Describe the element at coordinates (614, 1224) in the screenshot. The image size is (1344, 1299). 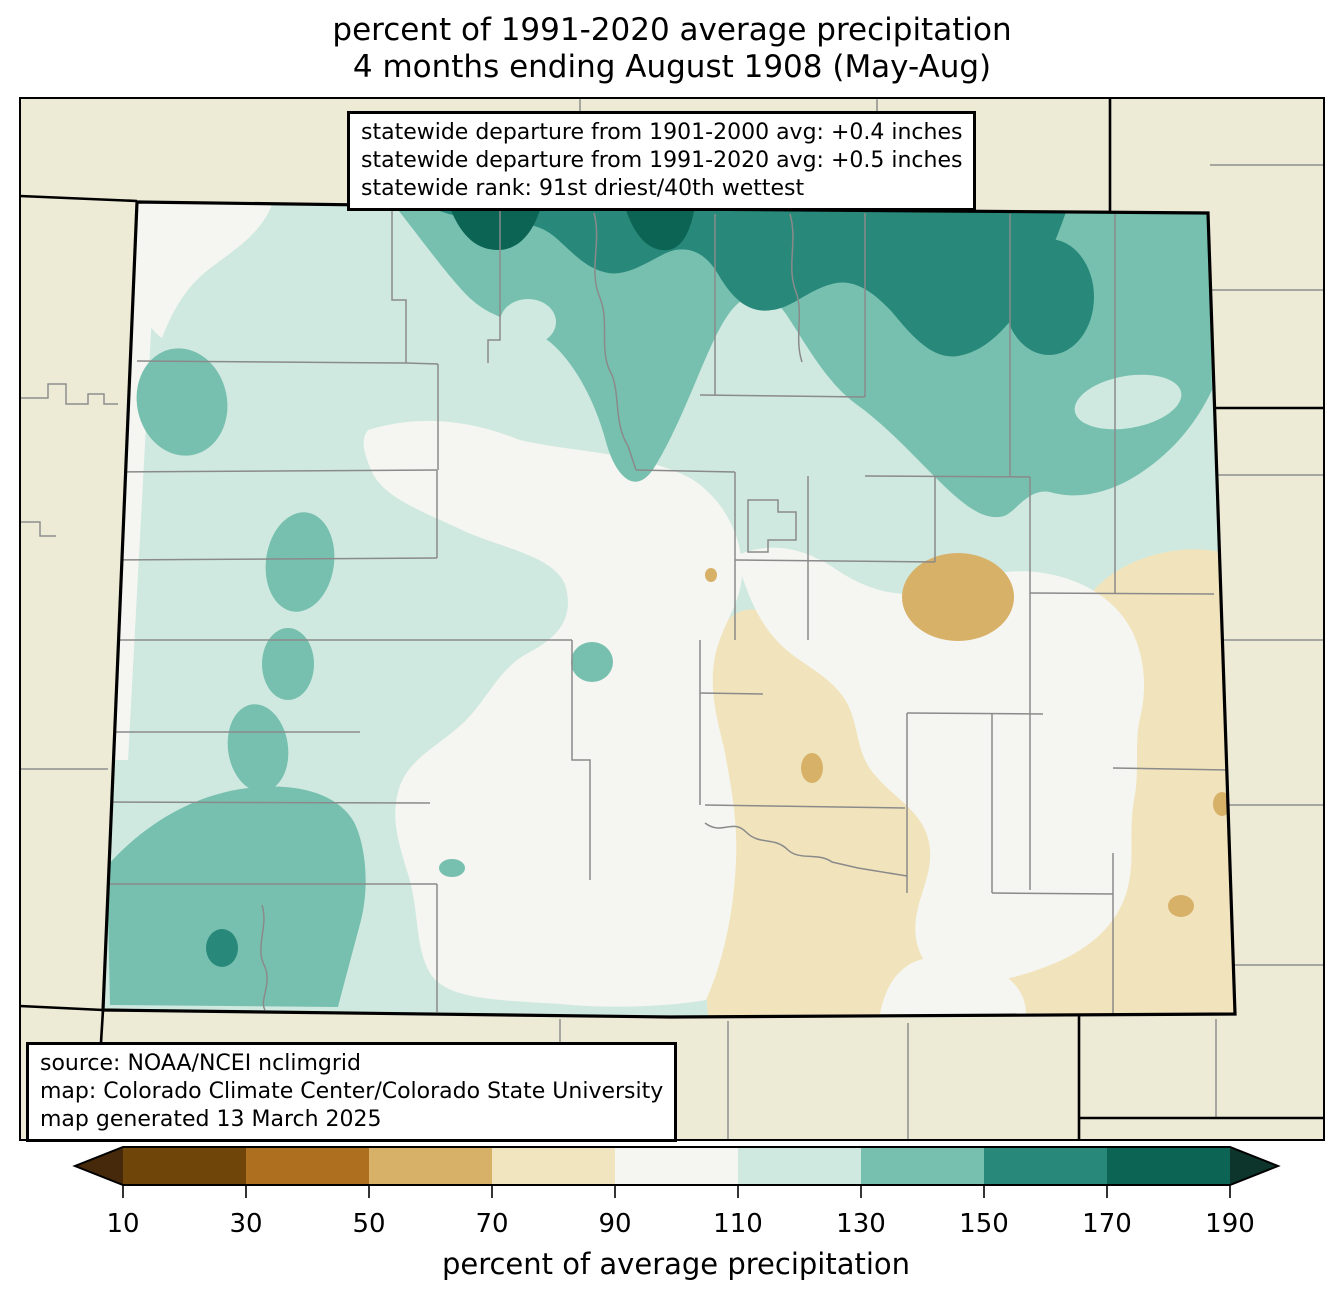
I see `tick-label: 90` at that location.